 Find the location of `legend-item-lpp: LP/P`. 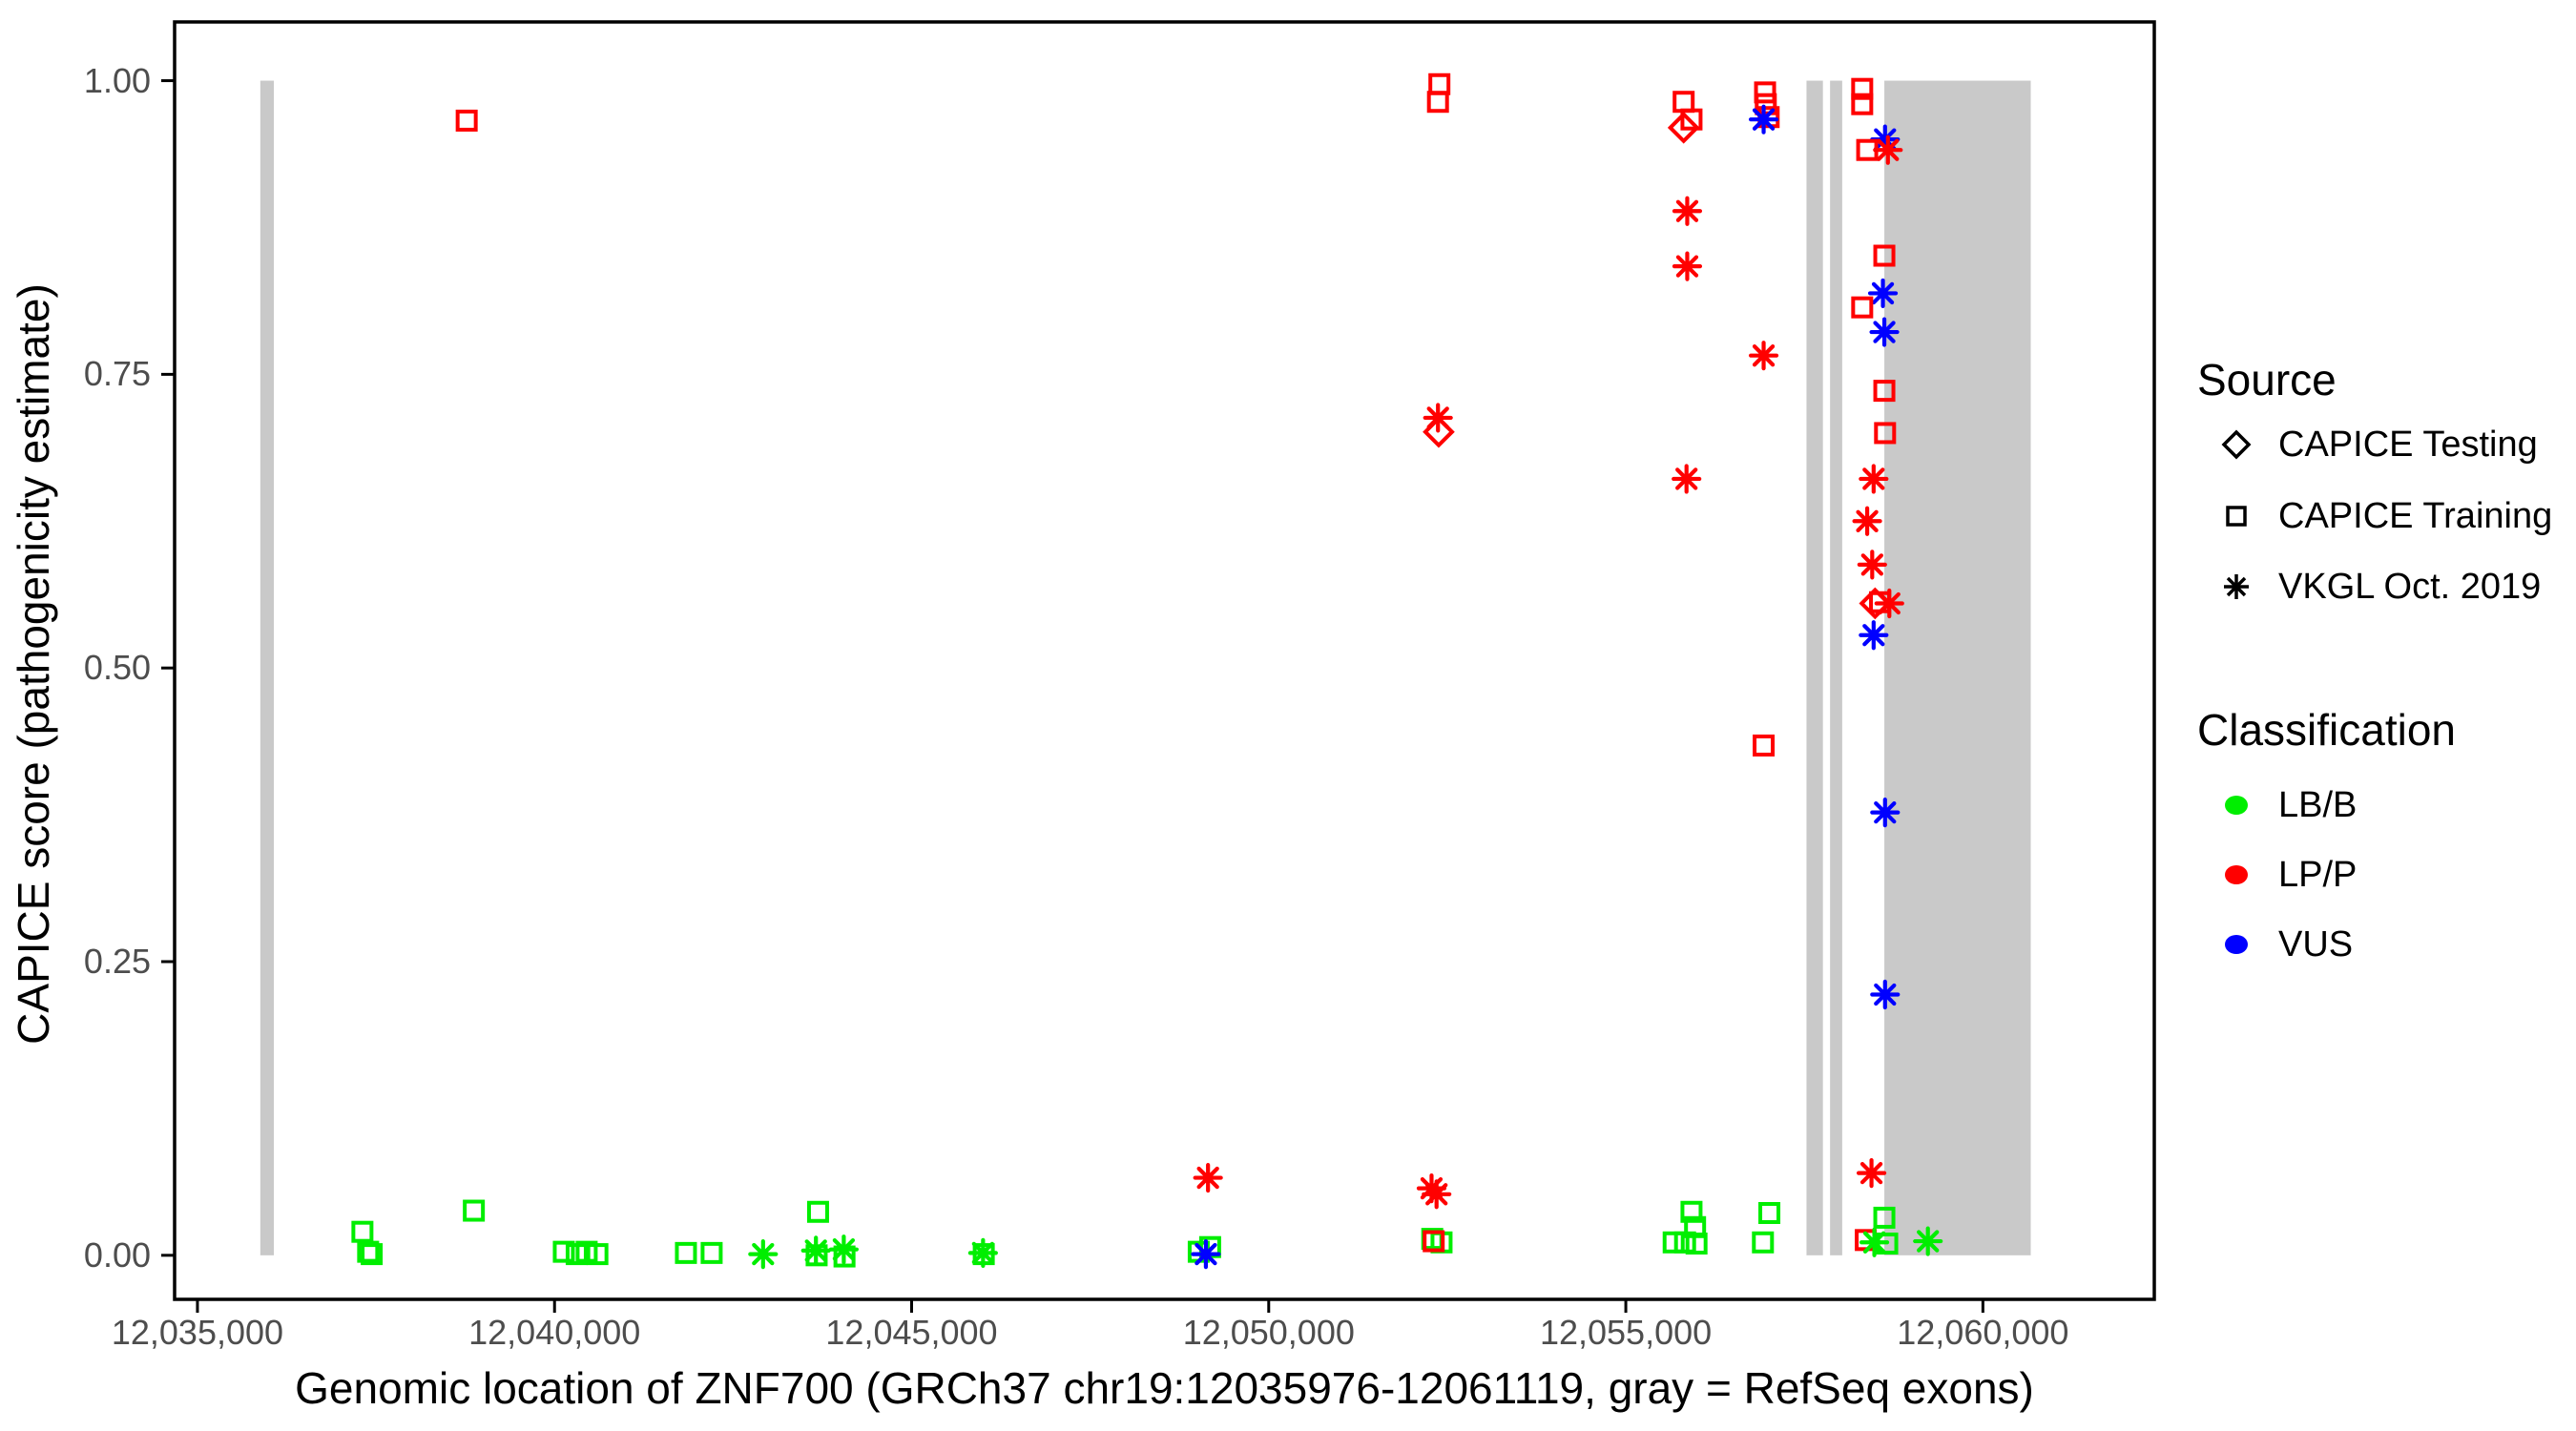

legend-item-lpp: LP/P is located at coordinates (2286, 875).